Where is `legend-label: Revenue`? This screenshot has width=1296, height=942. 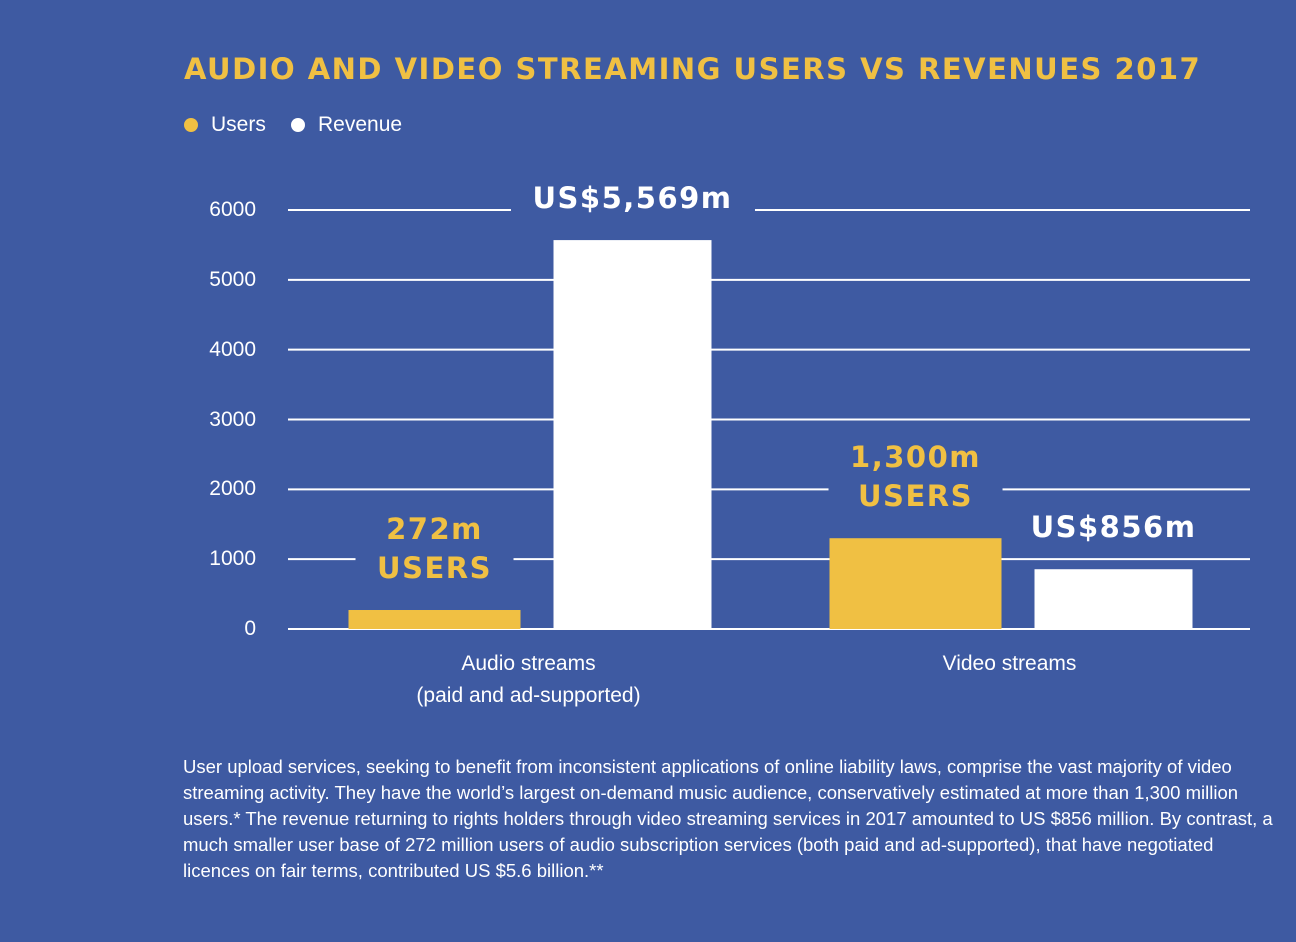
legend-label: Revenue is located at coordinates (360, 124).